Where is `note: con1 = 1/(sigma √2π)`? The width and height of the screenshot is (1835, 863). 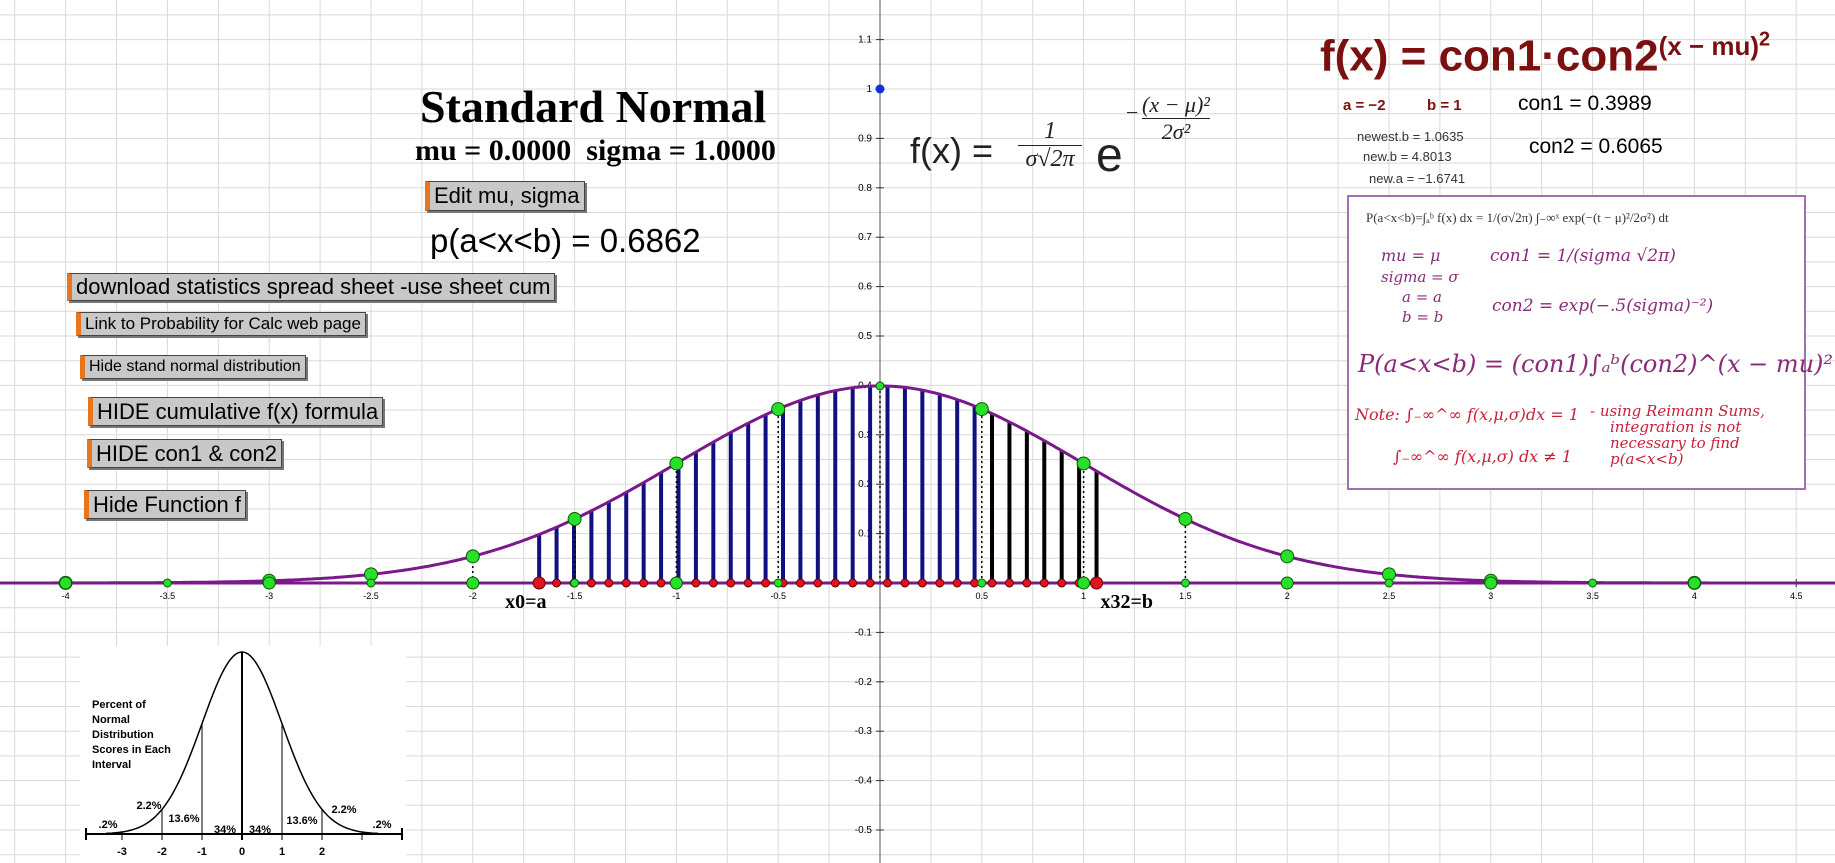
note: con1 = 1/(sigma √2π) is located at coordinates (1583, 256).